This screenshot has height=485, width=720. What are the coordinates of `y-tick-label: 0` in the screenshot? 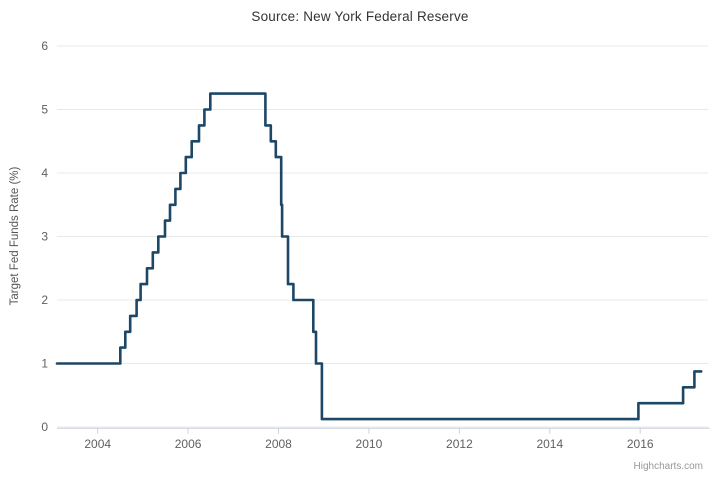 It's located at (44, 427).